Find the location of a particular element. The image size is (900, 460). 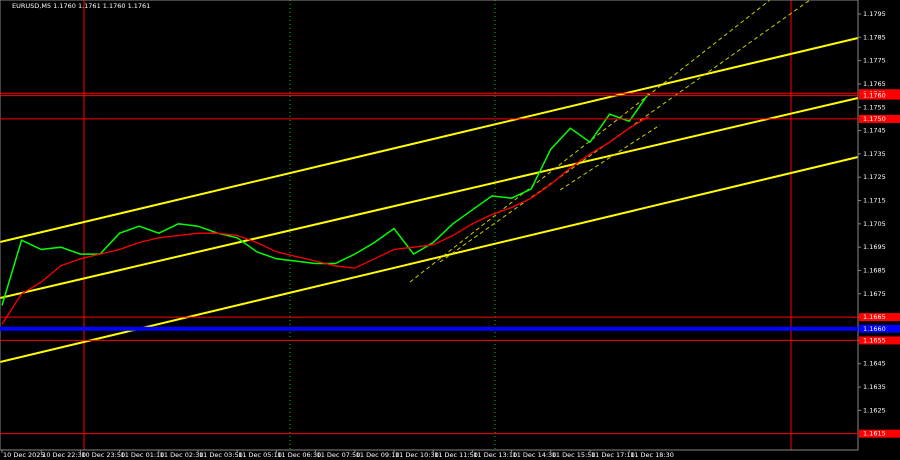

y-tick-label: 1.1765 is located at coordinates (874, 84).